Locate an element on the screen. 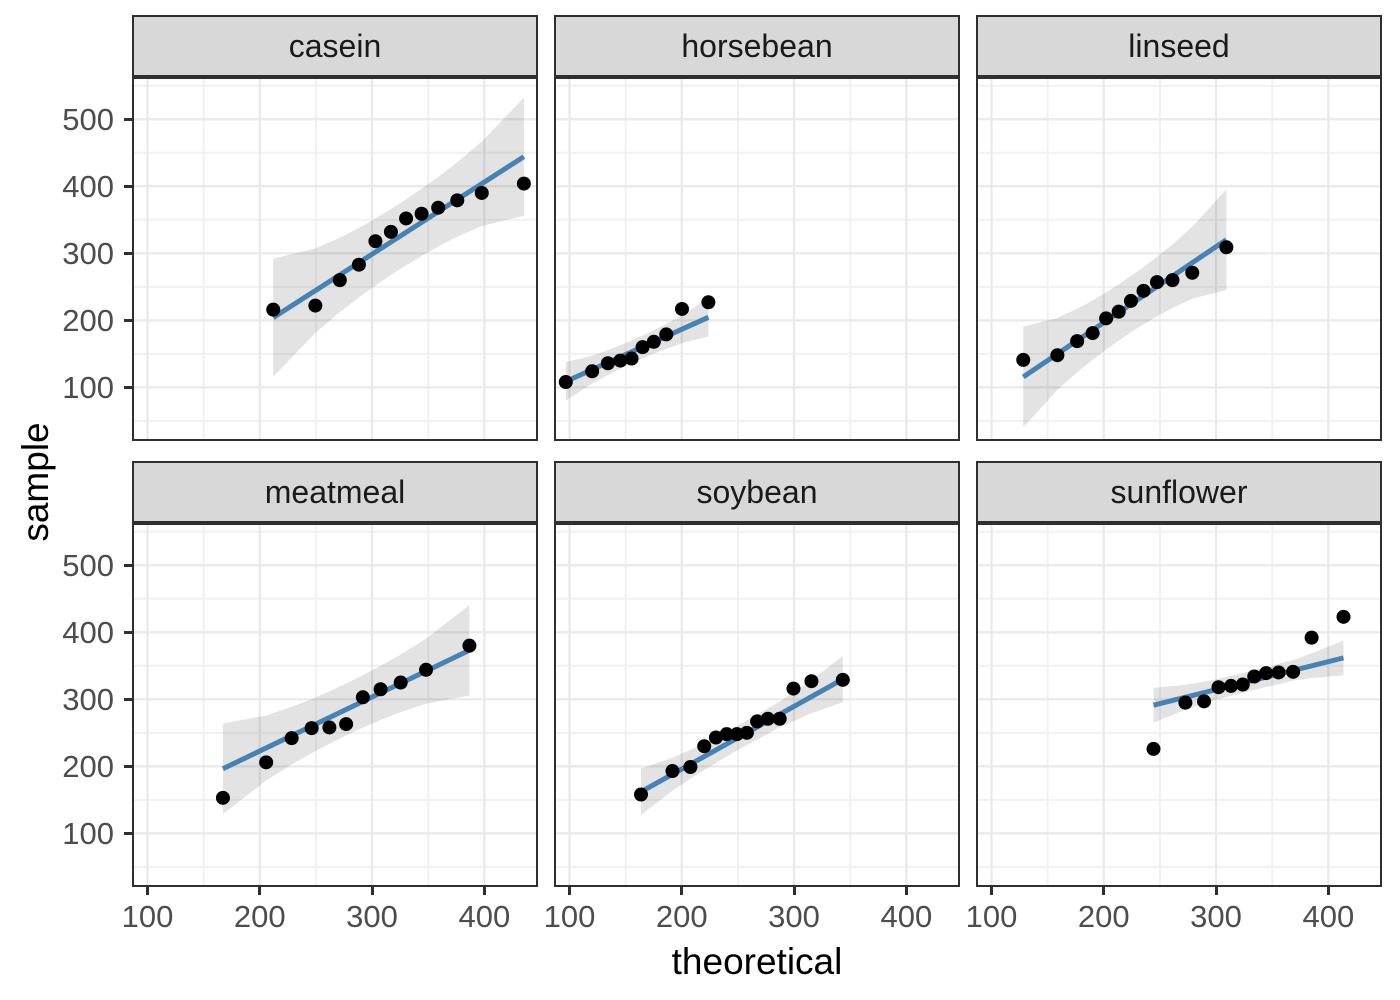 The width and height of the screenshot is (1400, 1000). qq-chart-horsebean is located at coordinates (757, 259).